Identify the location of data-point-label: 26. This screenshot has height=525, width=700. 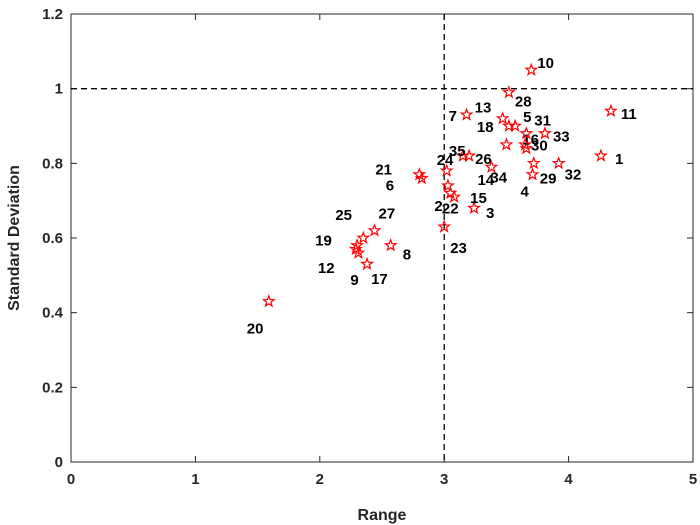
(483, 159).